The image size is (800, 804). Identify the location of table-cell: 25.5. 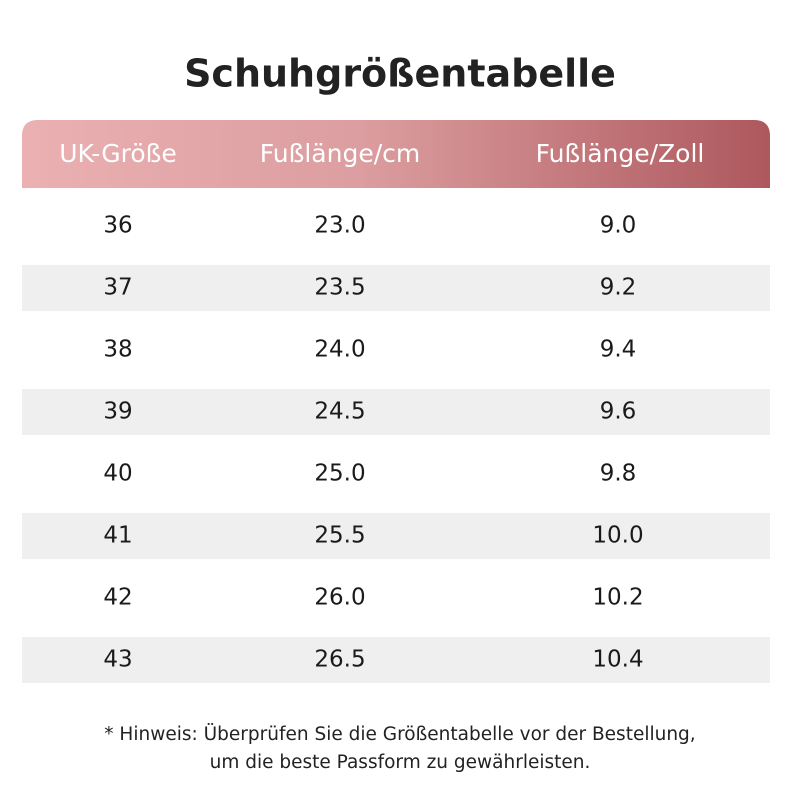
(339, 536).